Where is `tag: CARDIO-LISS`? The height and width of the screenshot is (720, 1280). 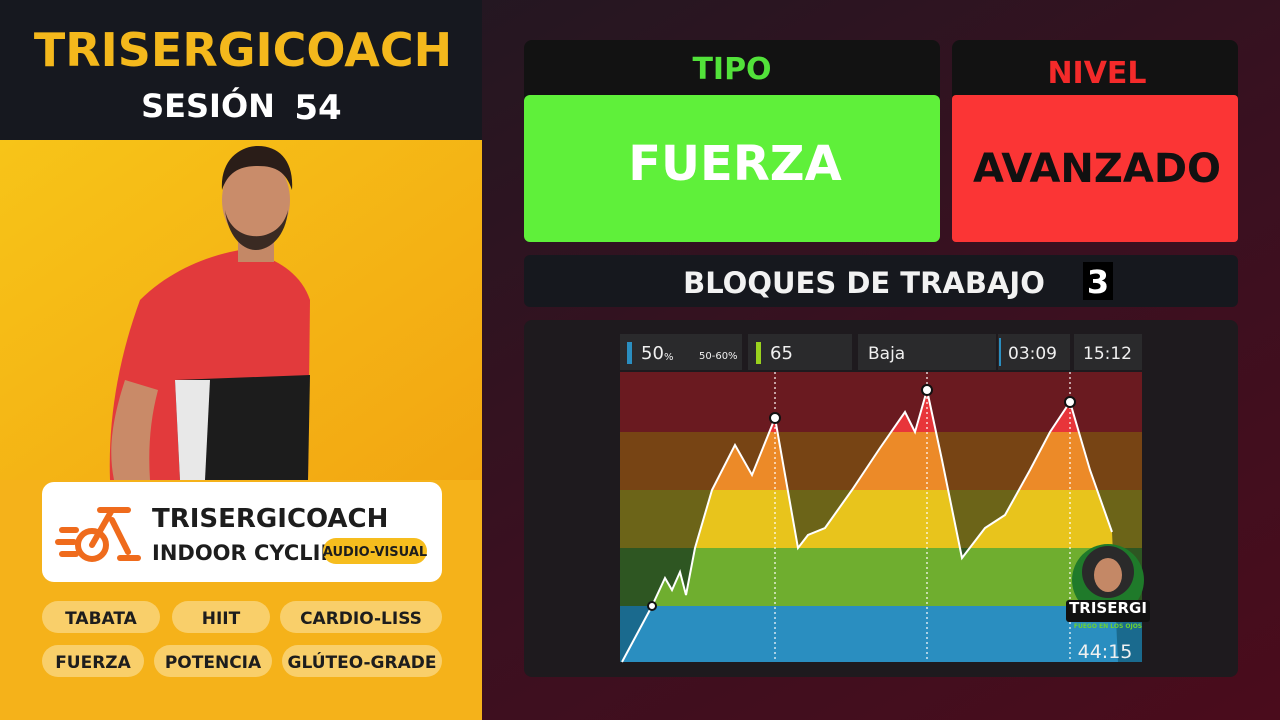 tag: CARDIO-LISS is located at coordinates (361, 619).